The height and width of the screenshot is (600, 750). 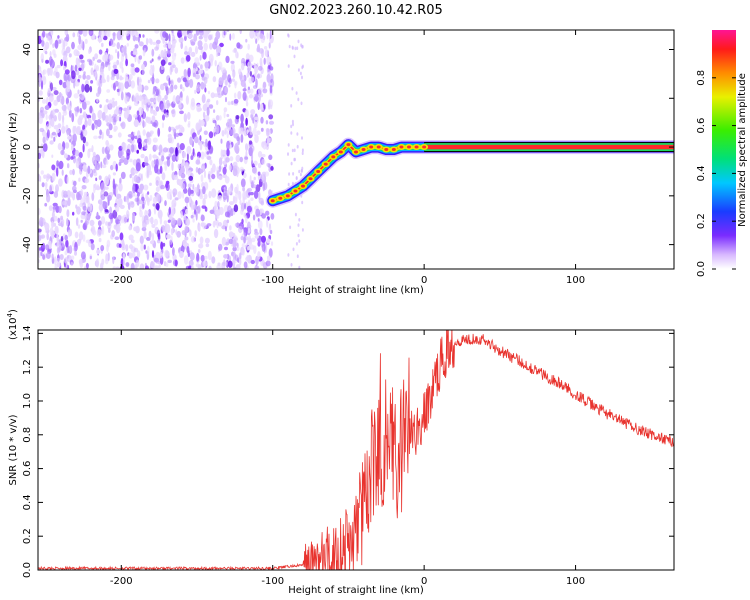 I want to click on carrier-band-core, so click(x=549, y=147).